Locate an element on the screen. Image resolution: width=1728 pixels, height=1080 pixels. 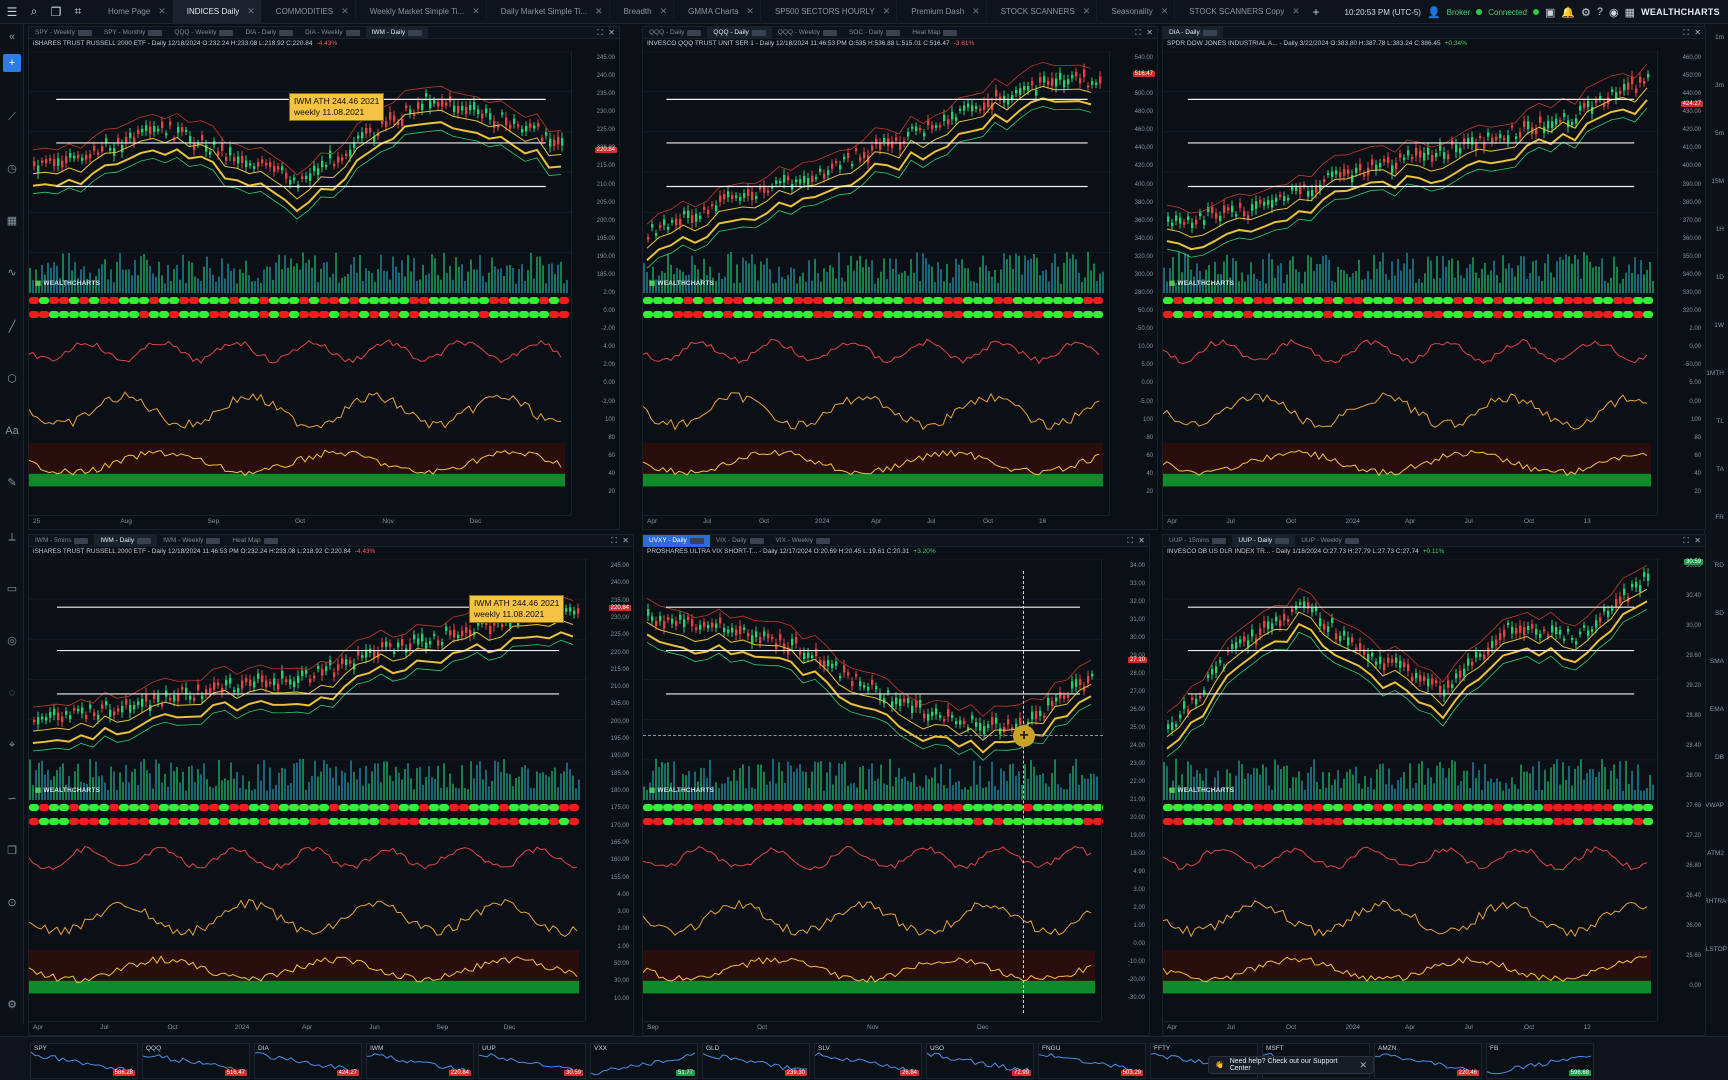
chart-tab: VIX - Weekly is located at coordinates (803, 541).